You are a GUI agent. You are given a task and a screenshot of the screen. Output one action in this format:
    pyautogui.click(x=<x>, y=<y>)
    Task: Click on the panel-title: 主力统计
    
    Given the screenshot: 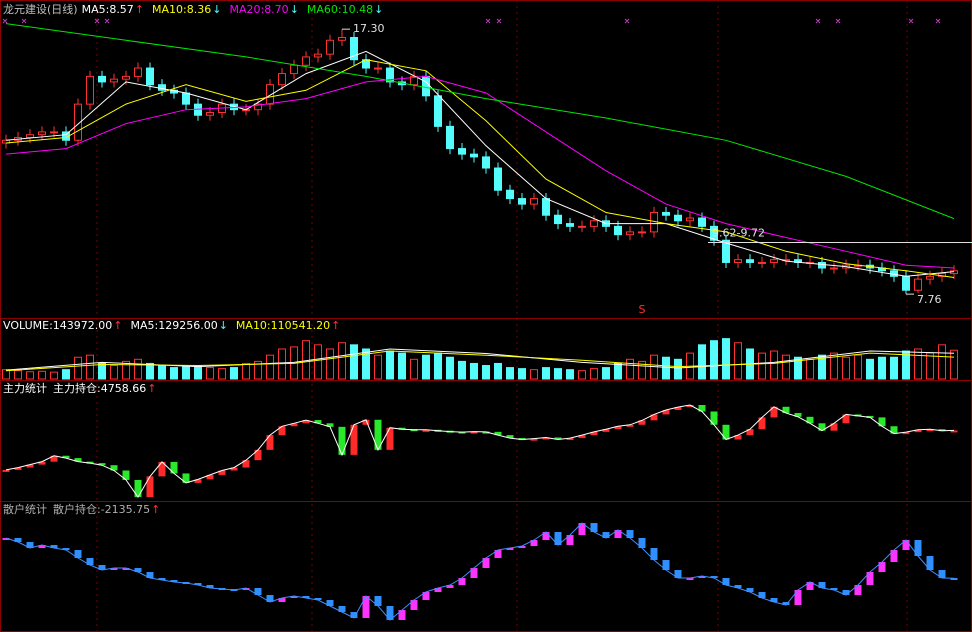 What is the action you would take?
    pyautogui.click(x=25, y=388)
    